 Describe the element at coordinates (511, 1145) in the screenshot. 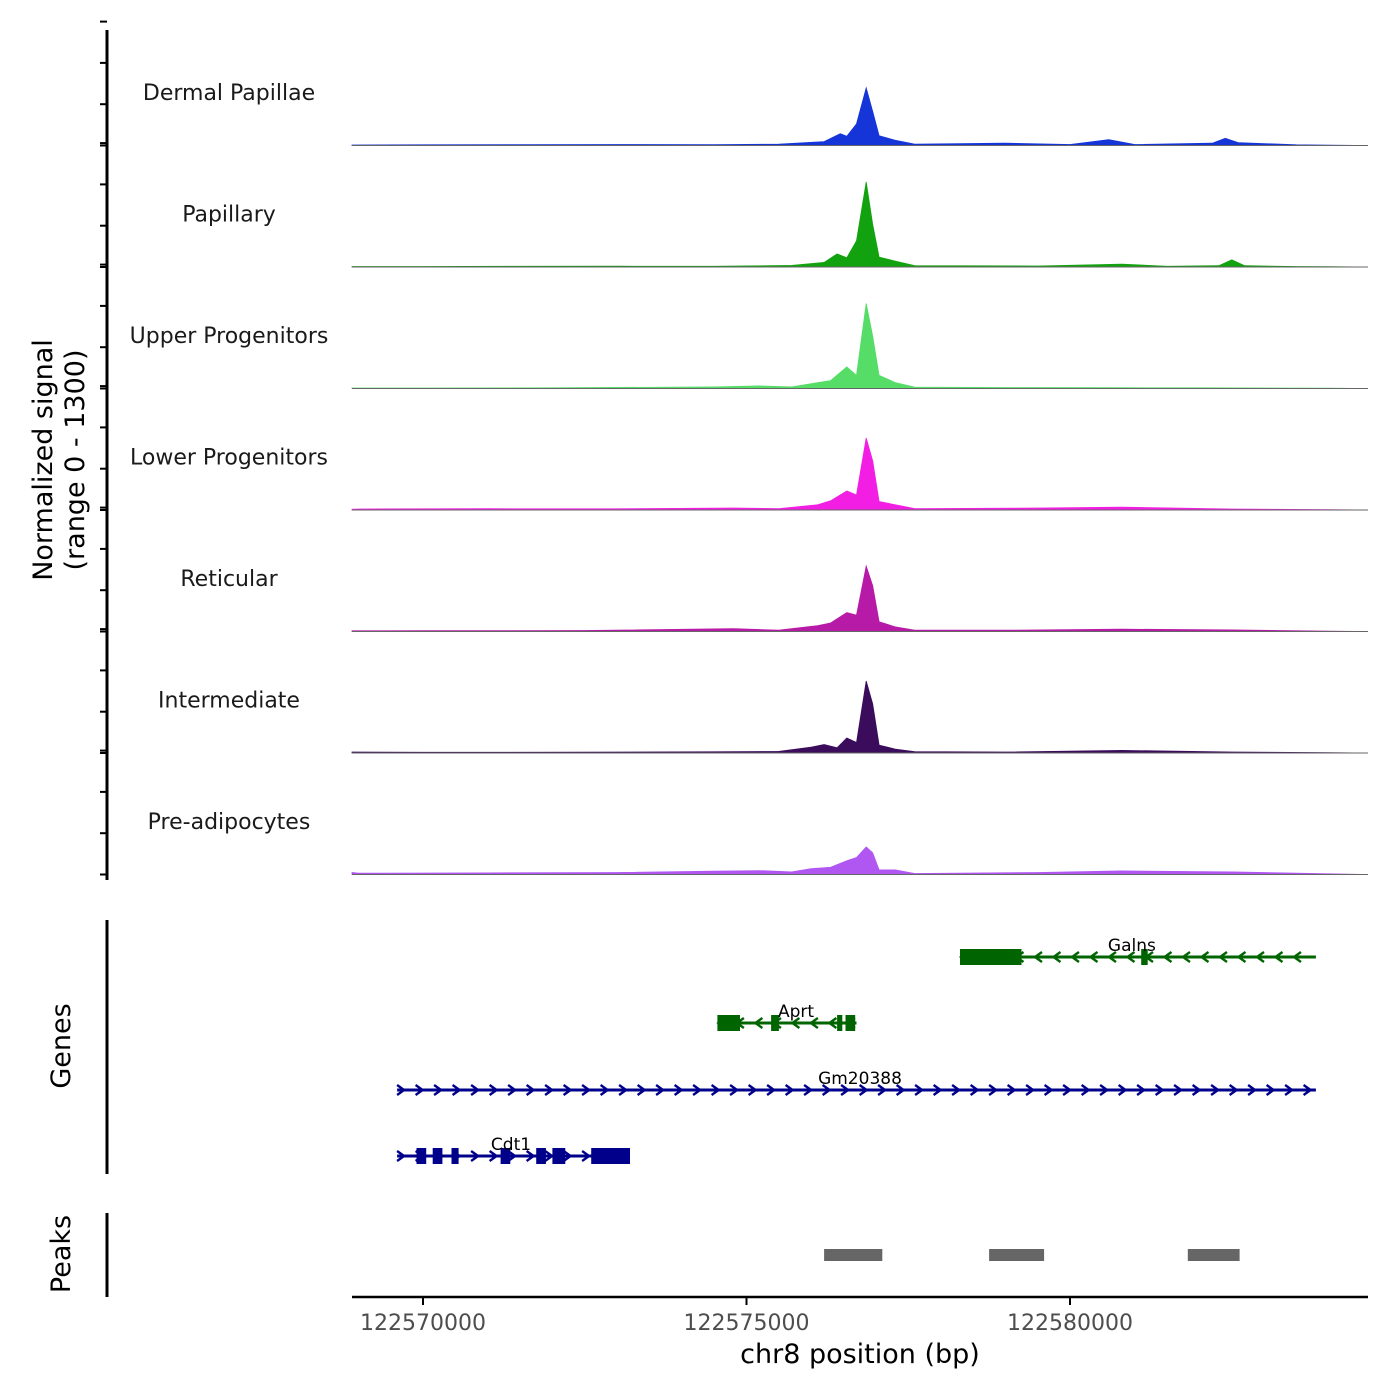

I see `gene-label: Cdt1` at that location.